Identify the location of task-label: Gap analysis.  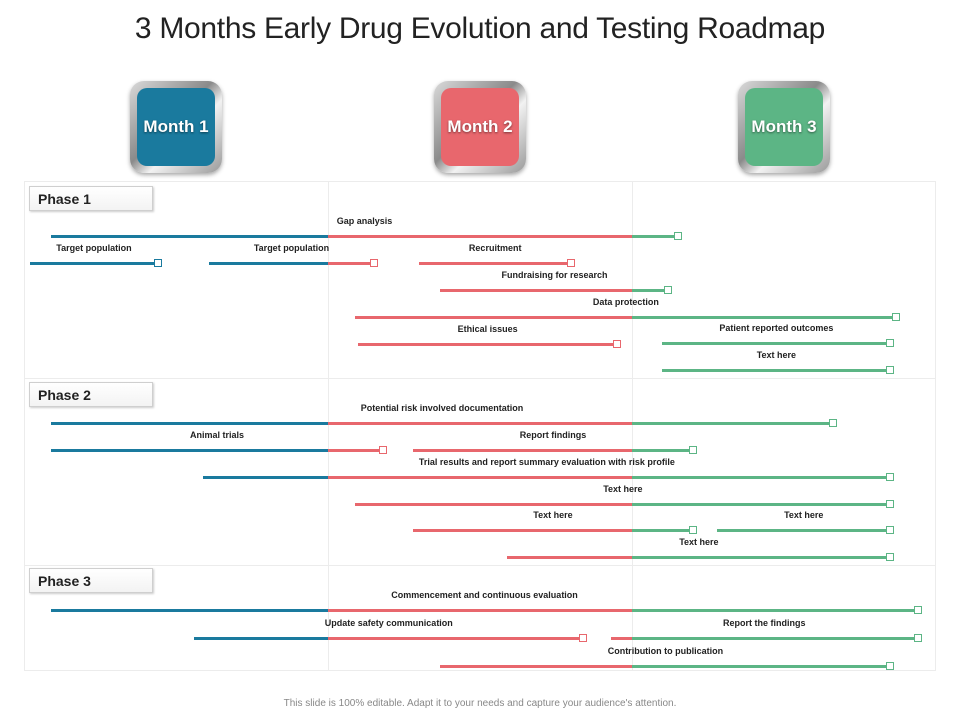
(364, 221).